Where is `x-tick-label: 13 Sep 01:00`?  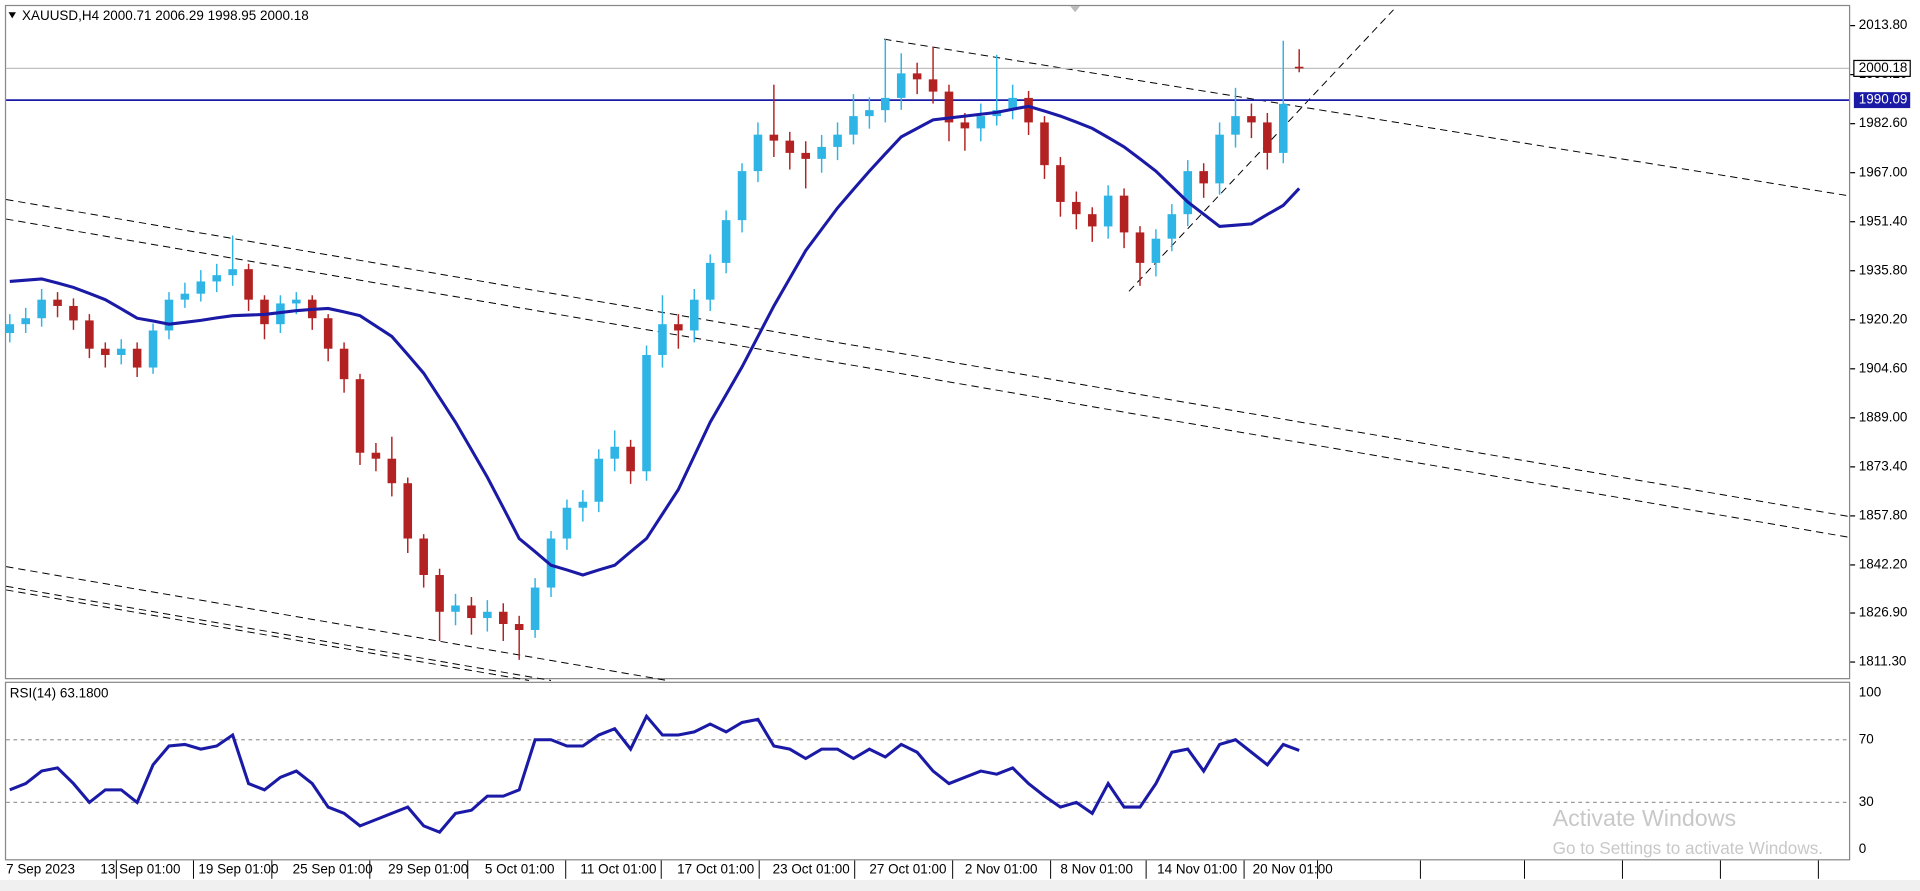 x-tick-label: 13 Sep 01:00 is located at coordinates (140, 869).